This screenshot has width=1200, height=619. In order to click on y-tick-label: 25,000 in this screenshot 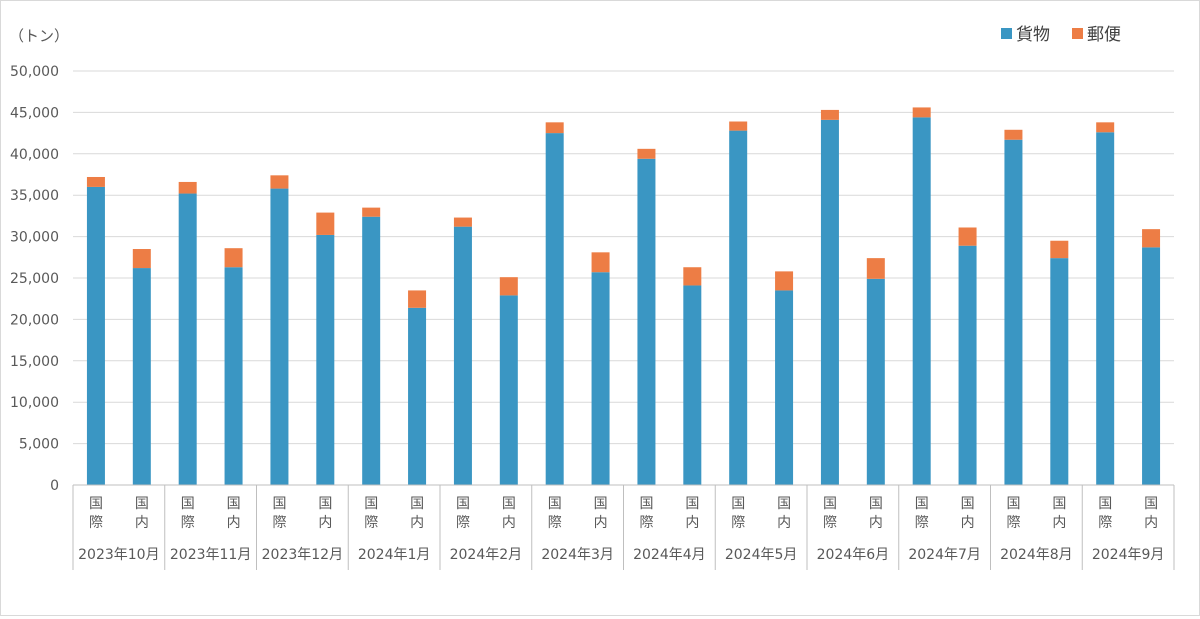, I will do `click(34, 279)`.